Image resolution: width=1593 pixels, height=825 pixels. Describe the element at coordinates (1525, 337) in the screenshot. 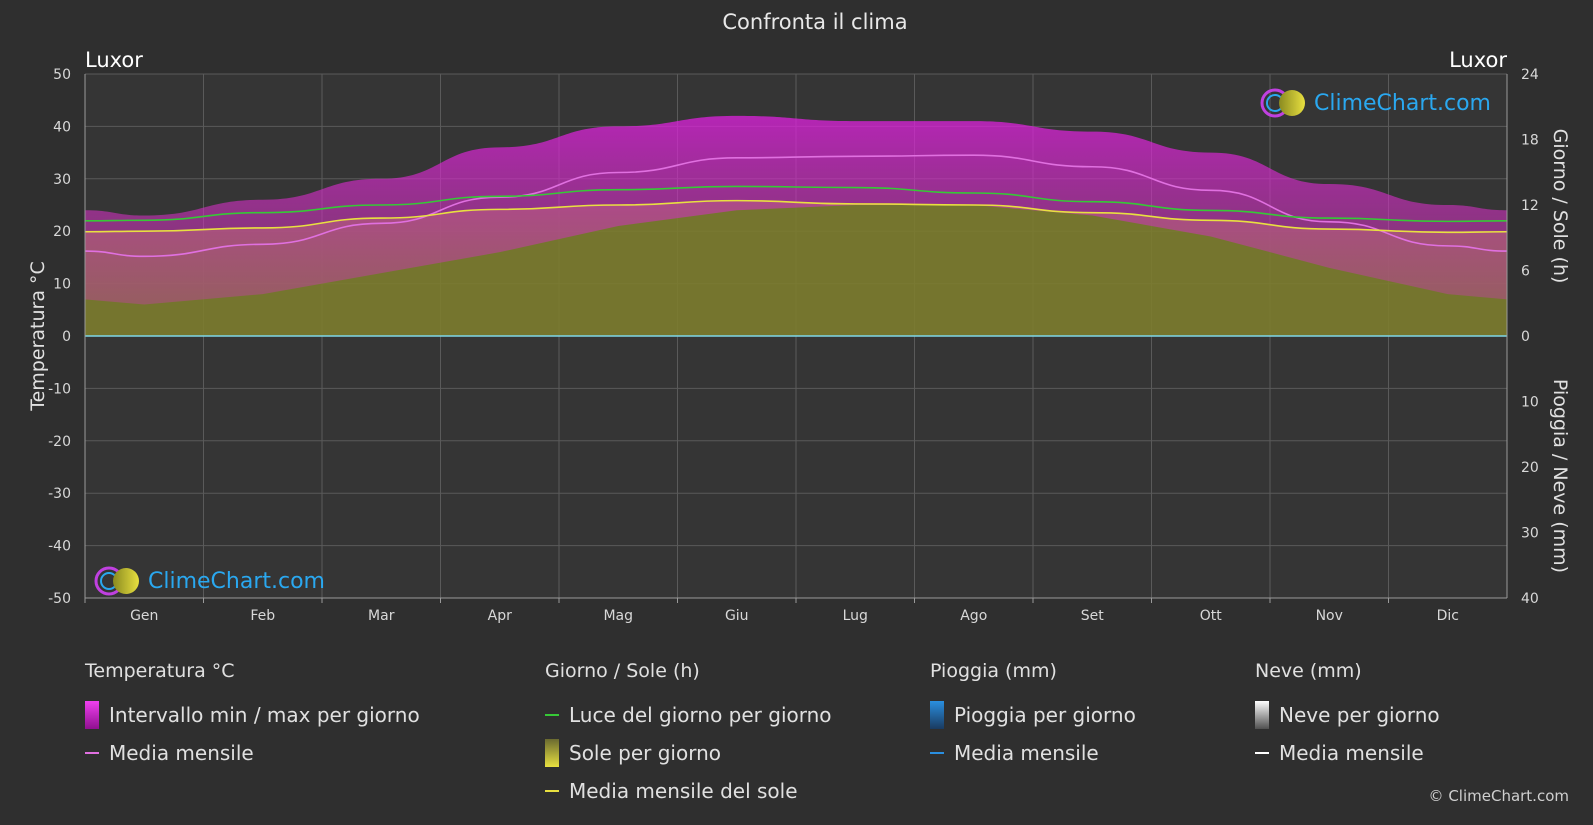

I see `tick-label-right-top: 0` at that location.